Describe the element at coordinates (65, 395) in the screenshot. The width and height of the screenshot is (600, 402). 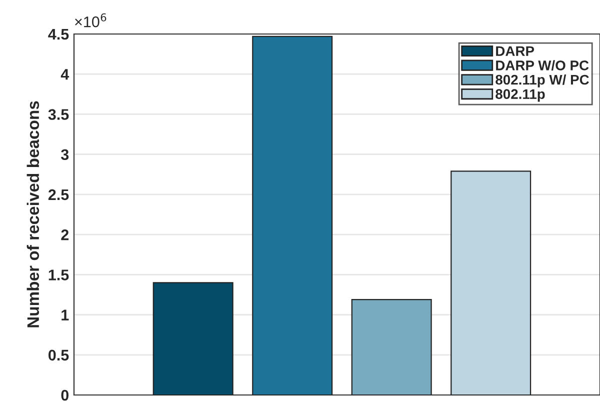
I see `y-tick-label: 0` at that location.